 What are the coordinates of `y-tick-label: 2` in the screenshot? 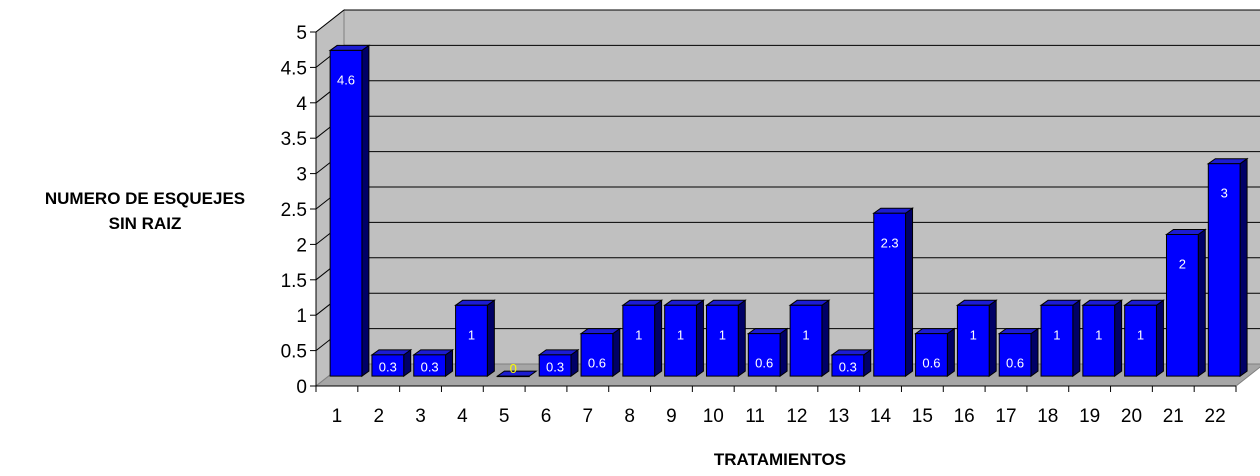 It's located at (301, 245).